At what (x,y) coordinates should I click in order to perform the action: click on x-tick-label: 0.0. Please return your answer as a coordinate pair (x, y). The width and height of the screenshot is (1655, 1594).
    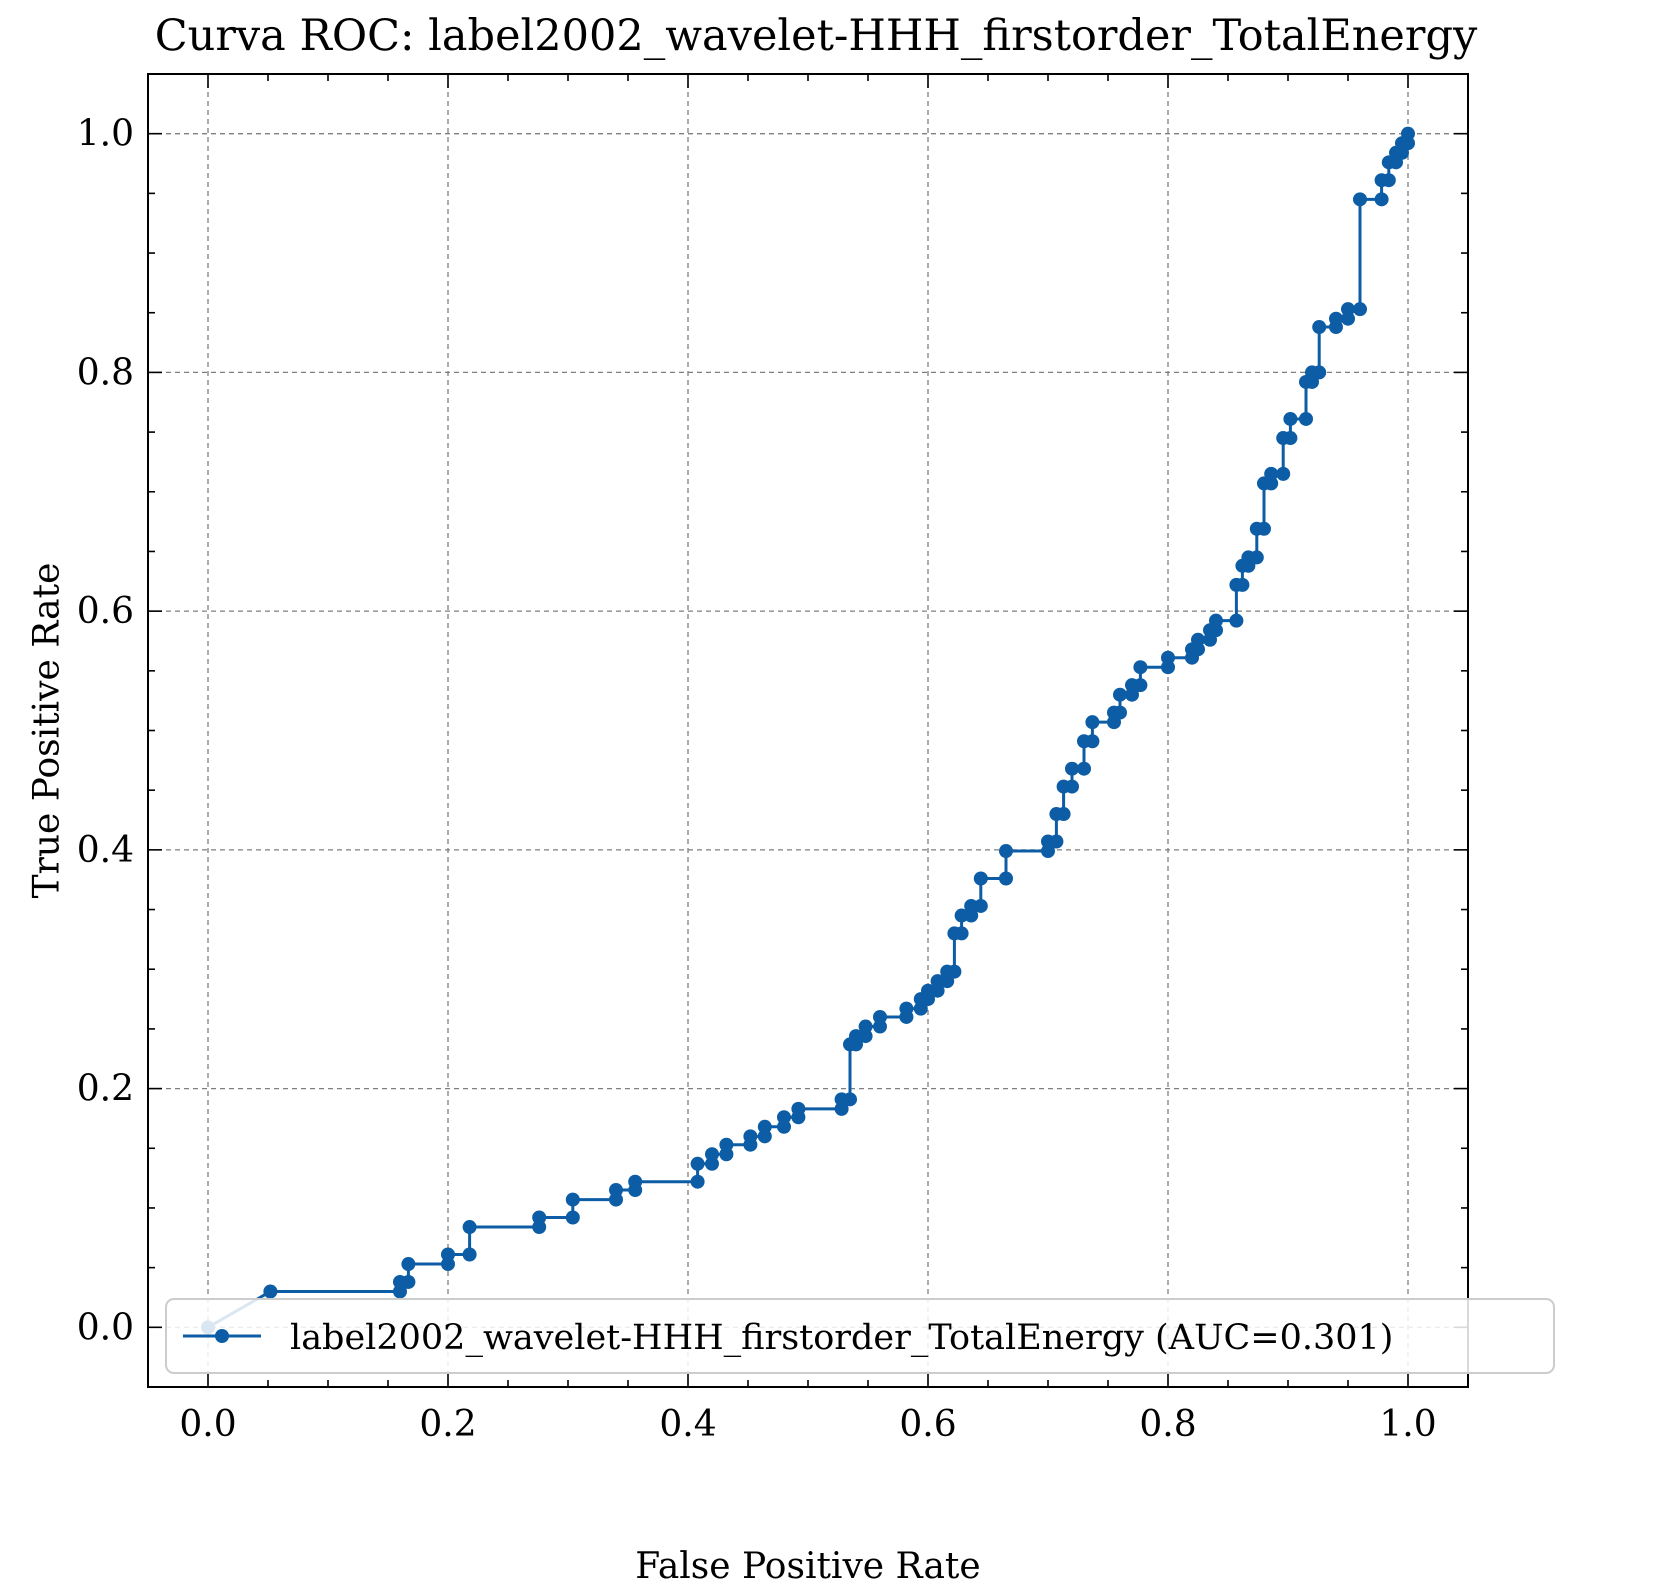
    Looking at the image, I should click on (207, 1424).